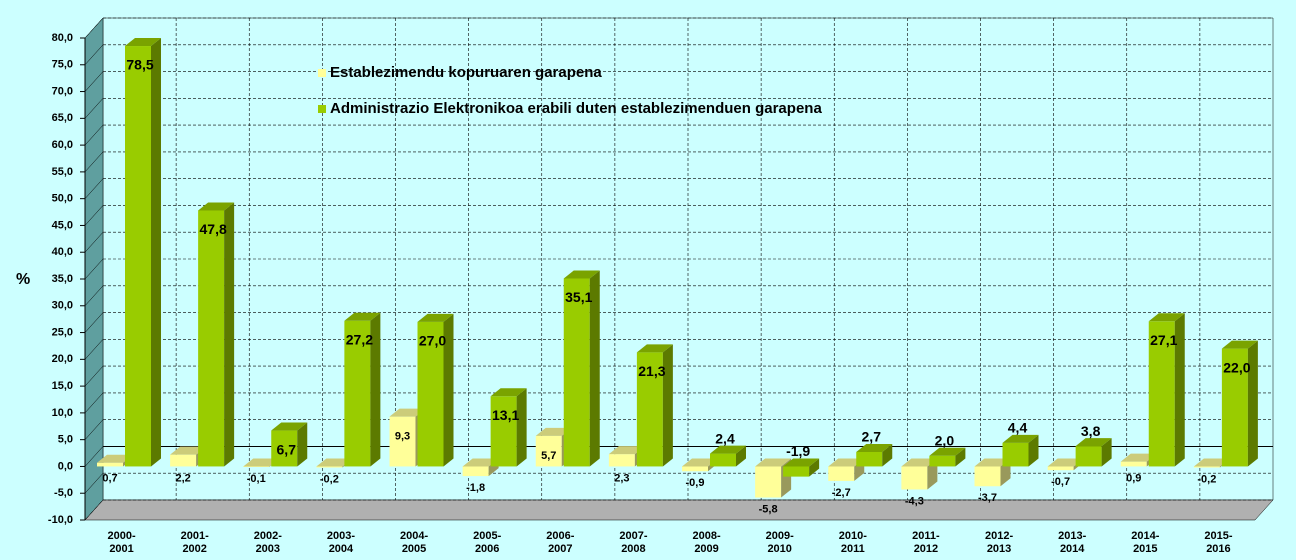  What do you see at coordinates (706, 536) in the screenshot?
I see `x-tick-line: 2008-` at bounding box center [706, 536].